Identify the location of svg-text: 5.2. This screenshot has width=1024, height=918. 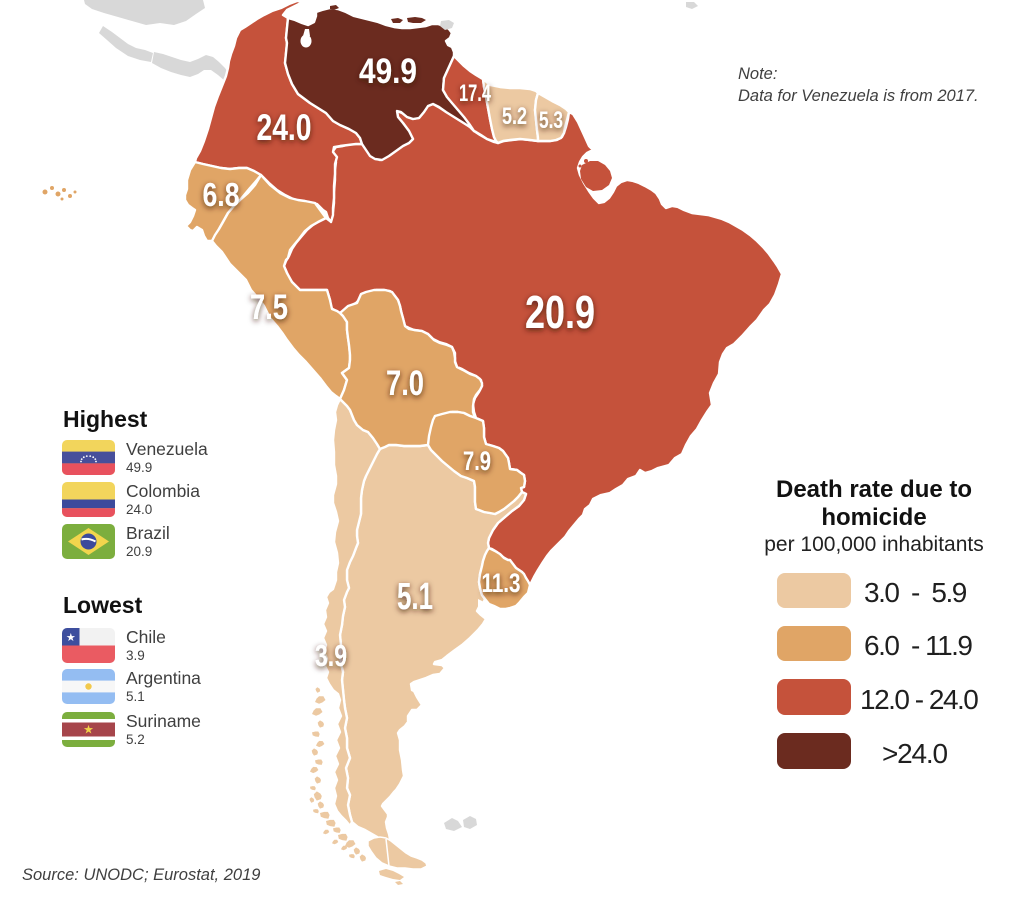
(514, 116).